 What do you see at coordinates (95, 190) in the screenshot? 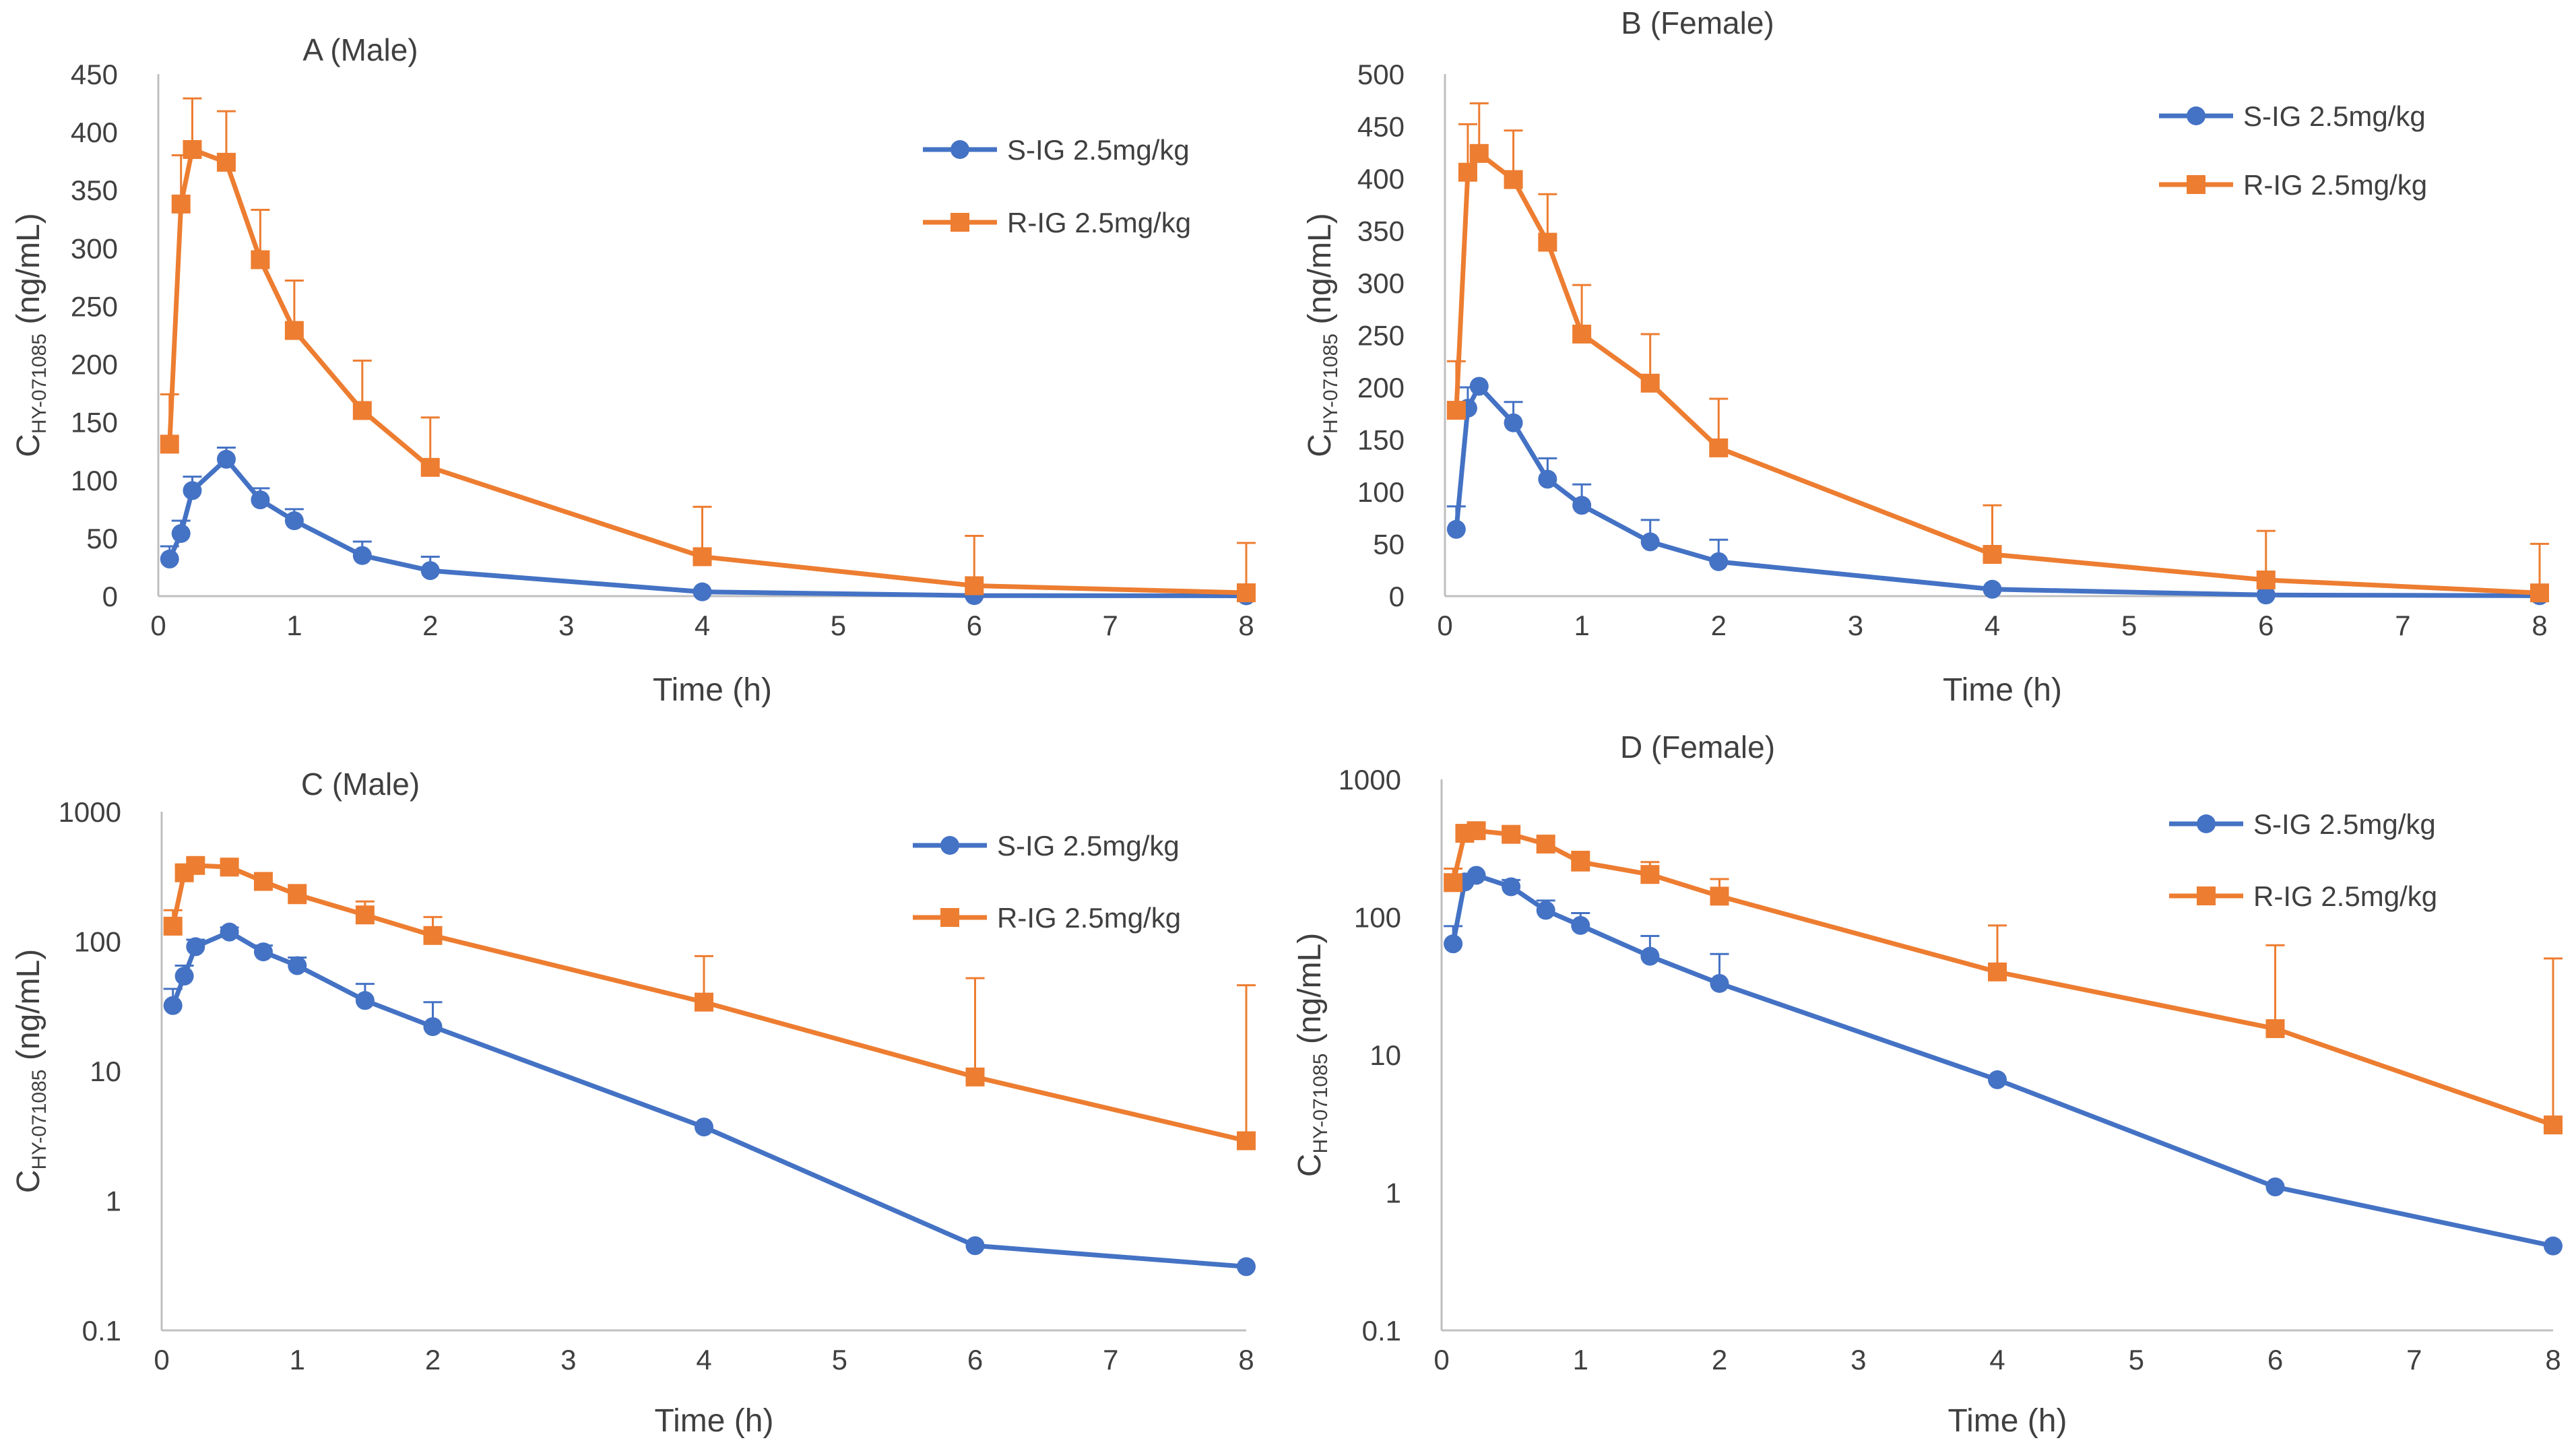
I see `y-tick-label: 350` at bounding box center [95, 190].